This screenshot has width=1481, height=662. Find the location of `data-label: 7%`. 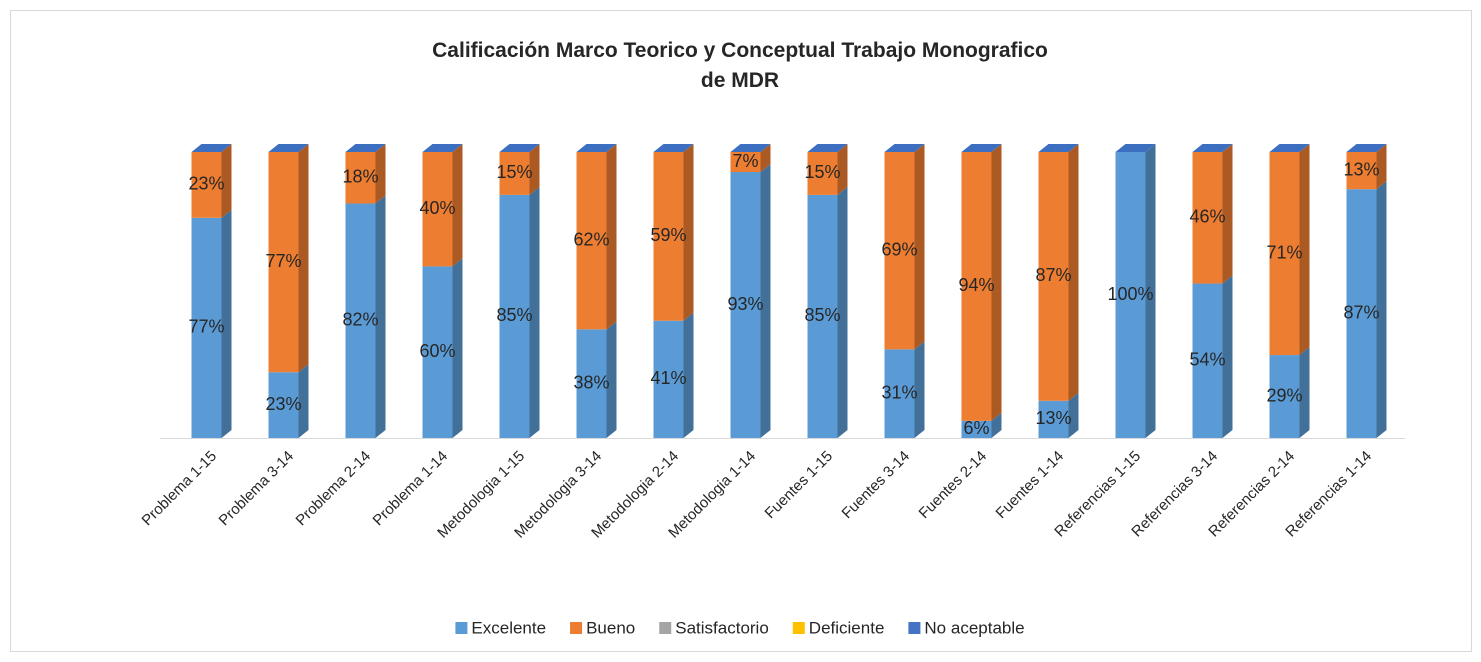

data-label: 7% is located at coordinates (745, 161).